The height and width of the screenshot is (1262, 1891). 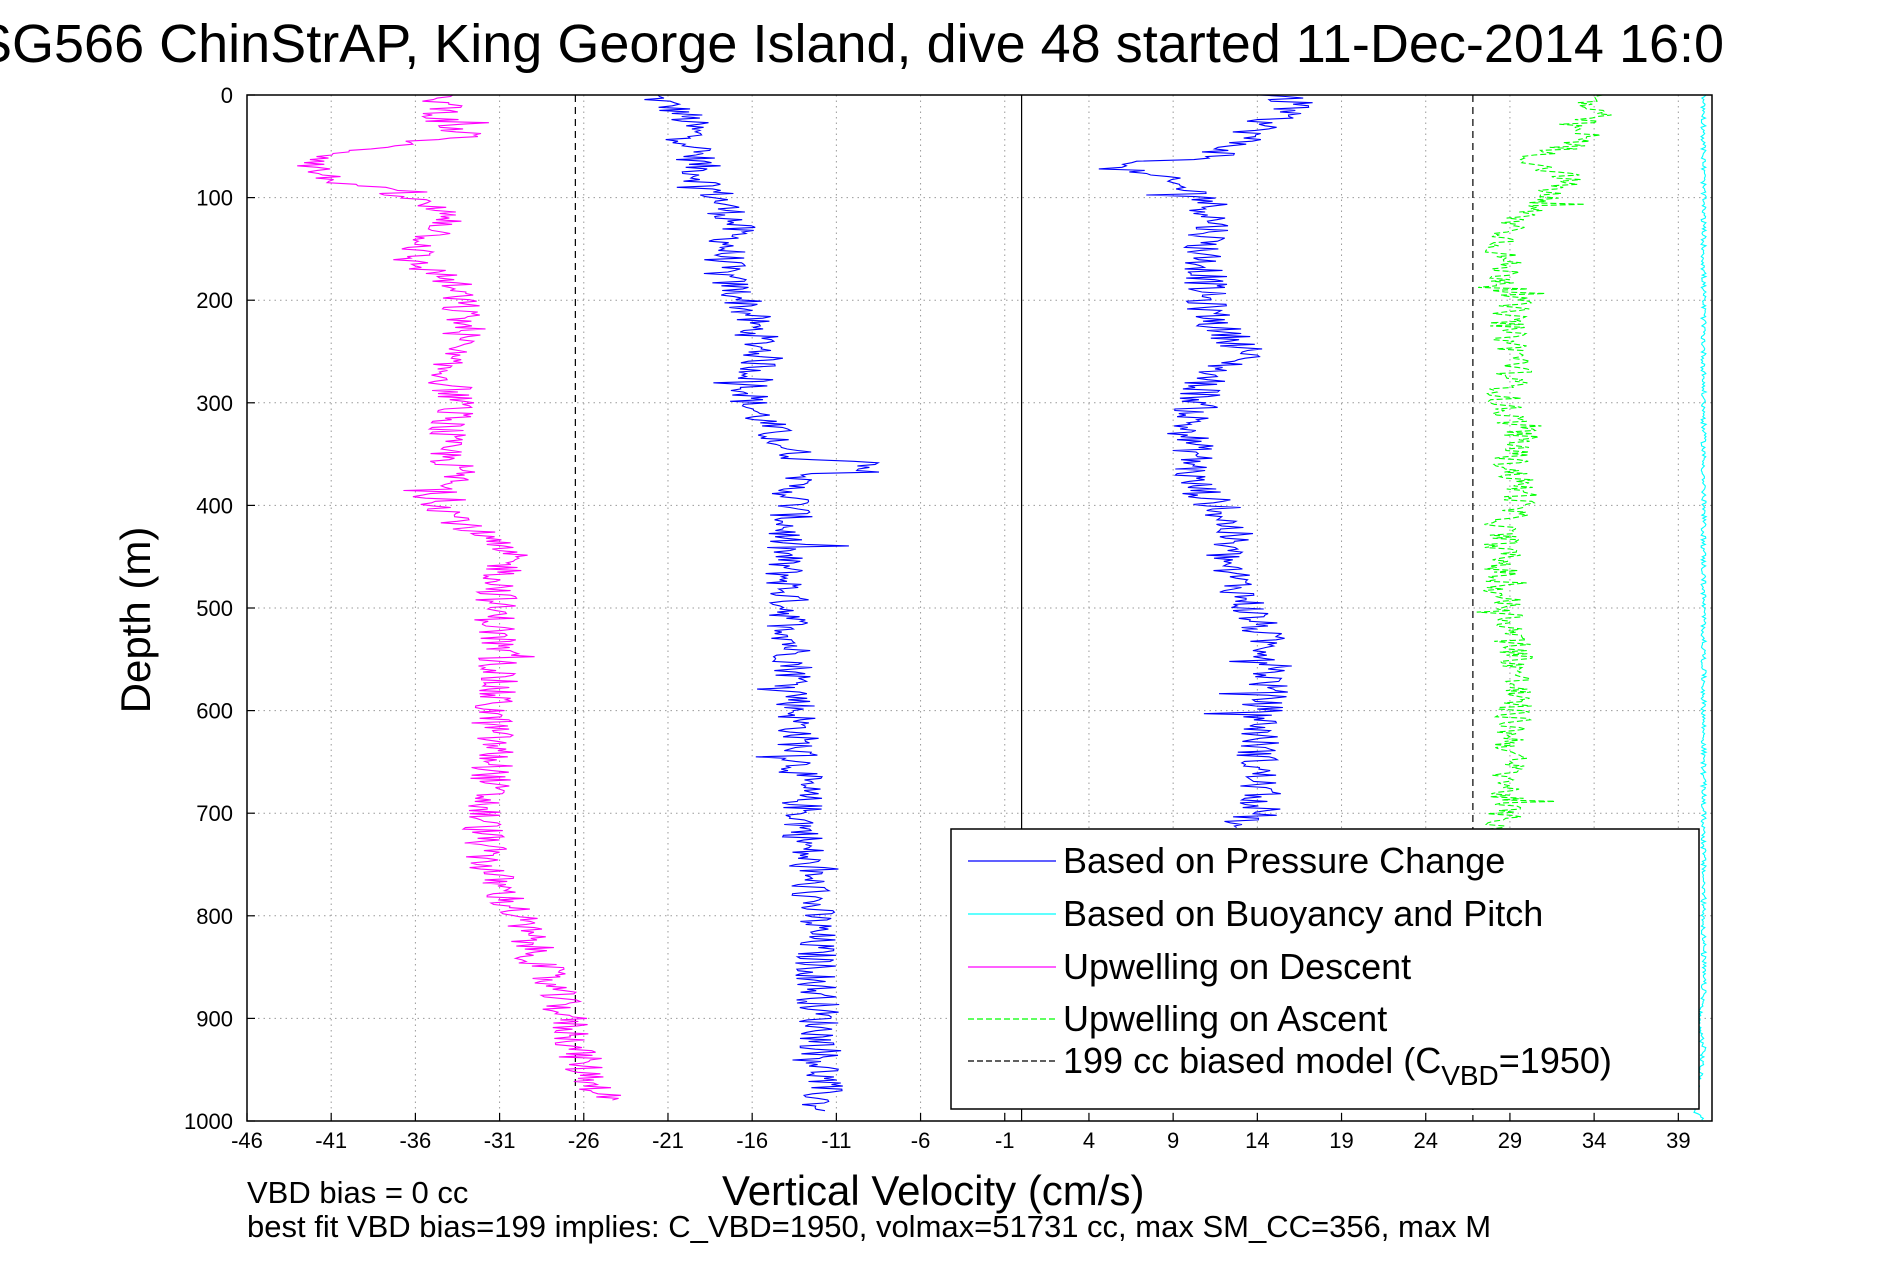 I want to click on x-tick-label: -6, so click(x=921, y=1140).